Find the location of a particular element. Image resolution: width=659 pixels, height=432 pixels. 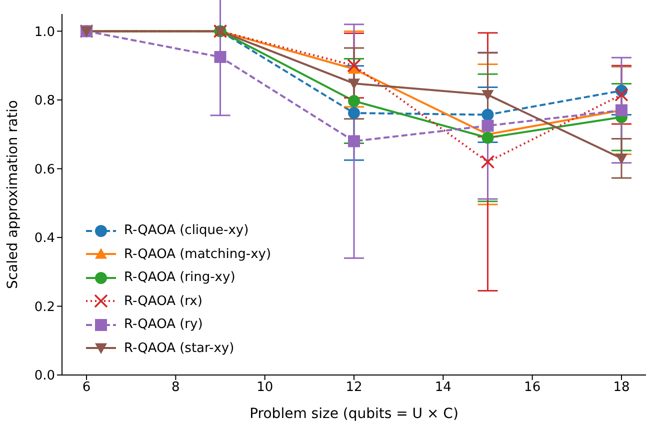

x-axis-title: Problem size (qubits = U × C) is located at coordinates (354, 414).